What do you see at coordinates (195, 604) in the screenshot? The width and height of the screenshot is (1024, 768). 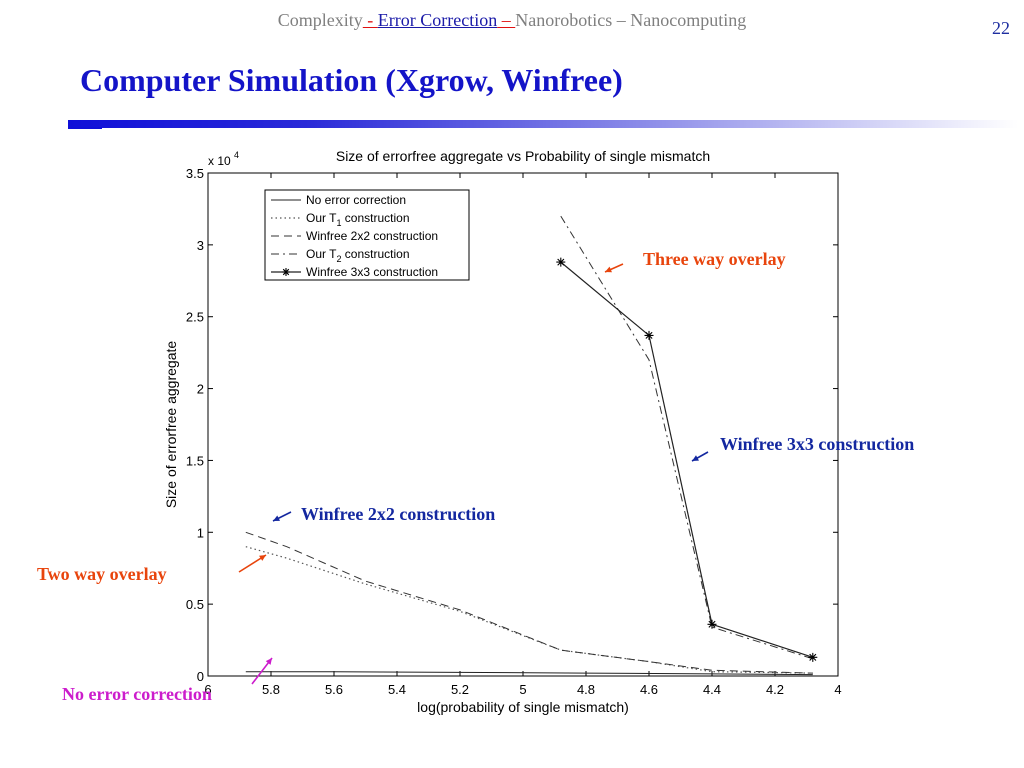 I see `y-tick-label: 0.5` at bounding box center [195, 604].